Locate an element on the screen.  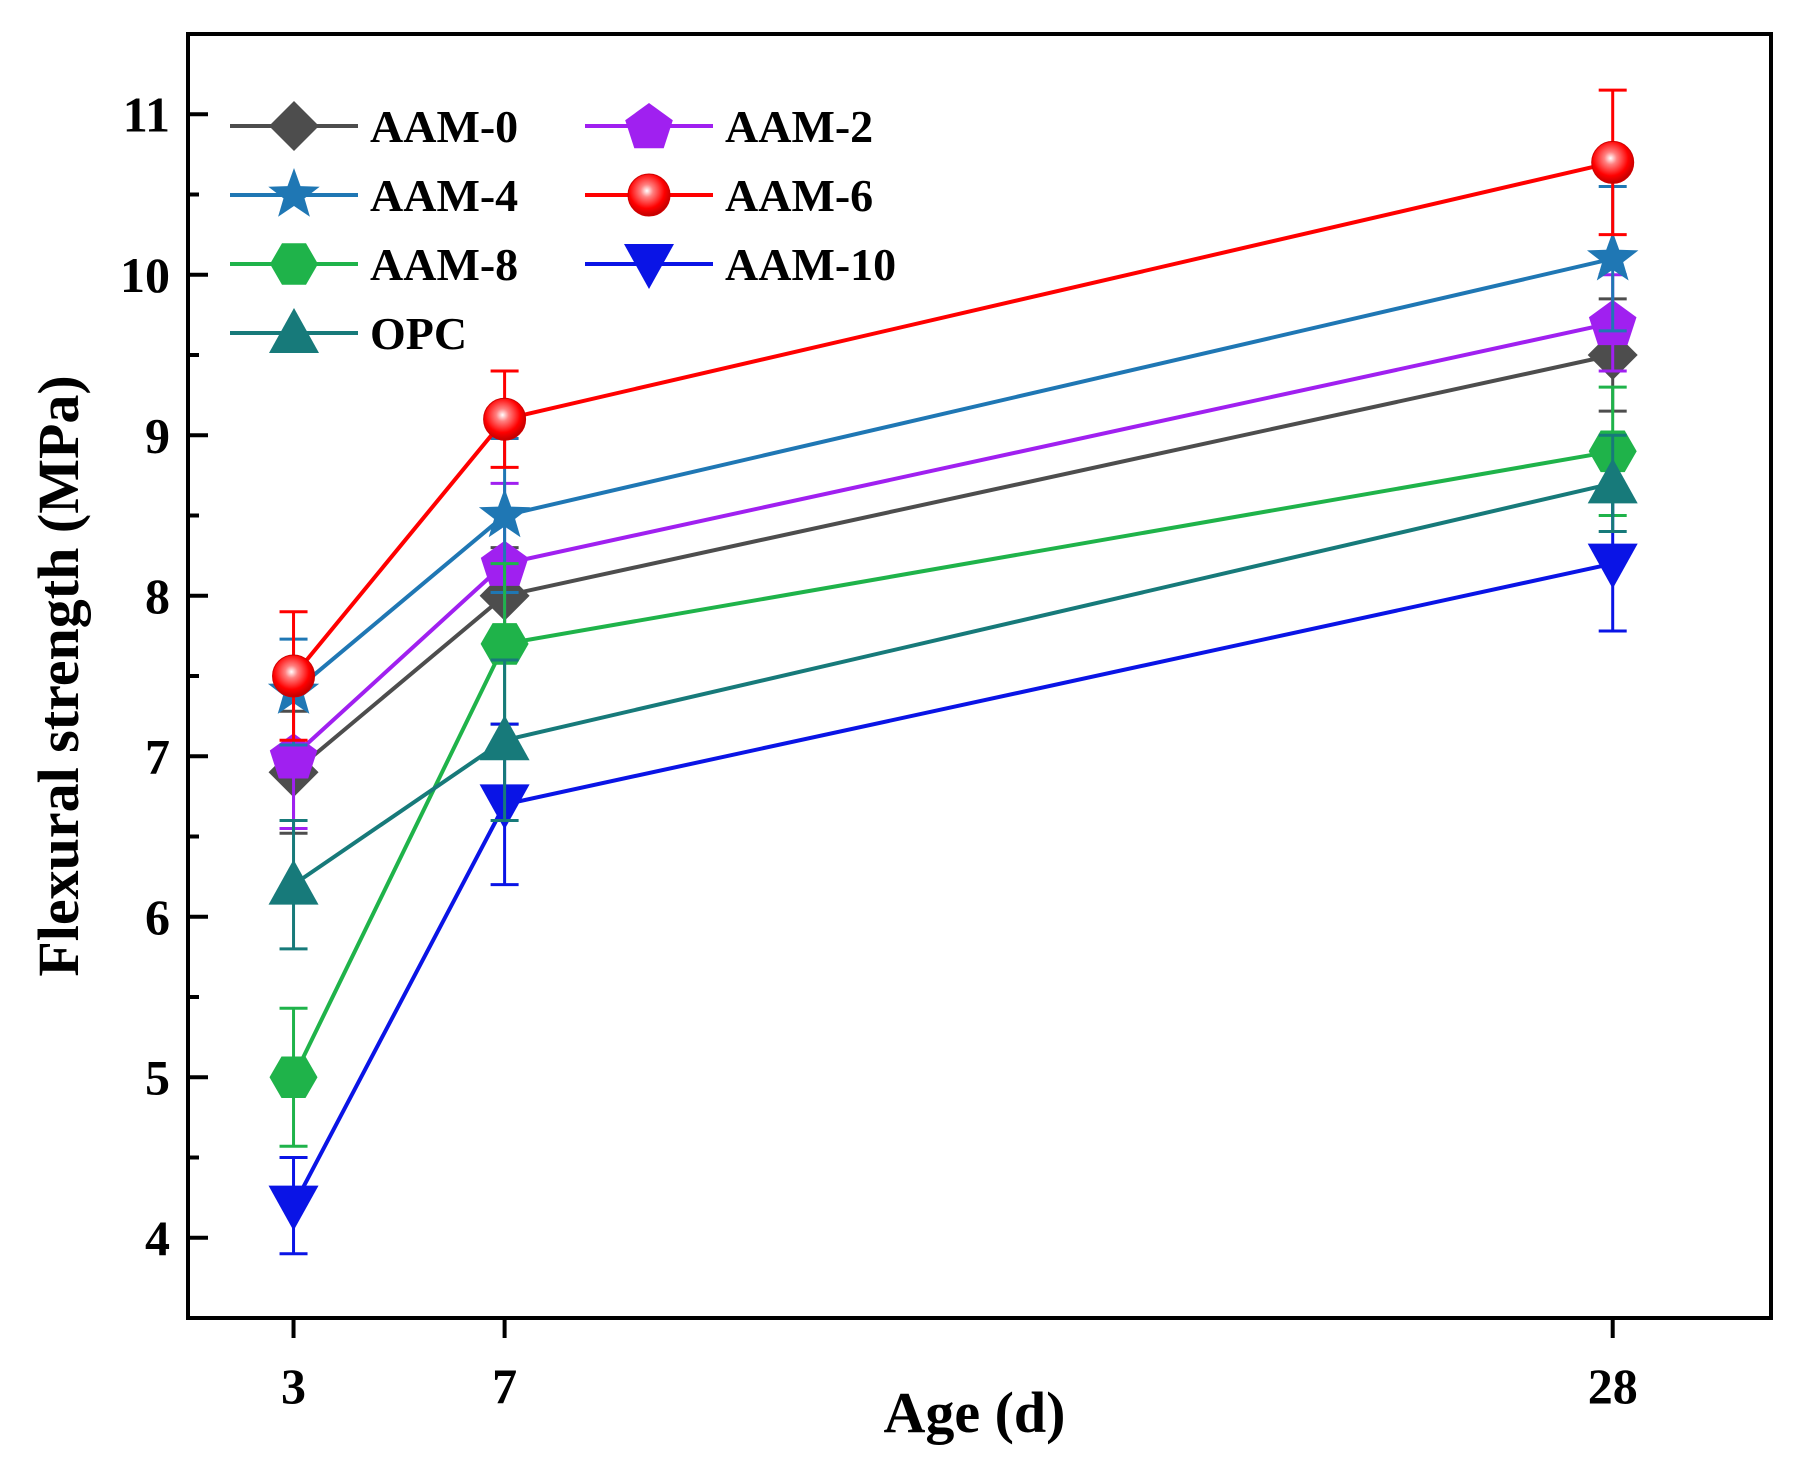
y-tick-label: 10 is located at coordinates (145, 275).